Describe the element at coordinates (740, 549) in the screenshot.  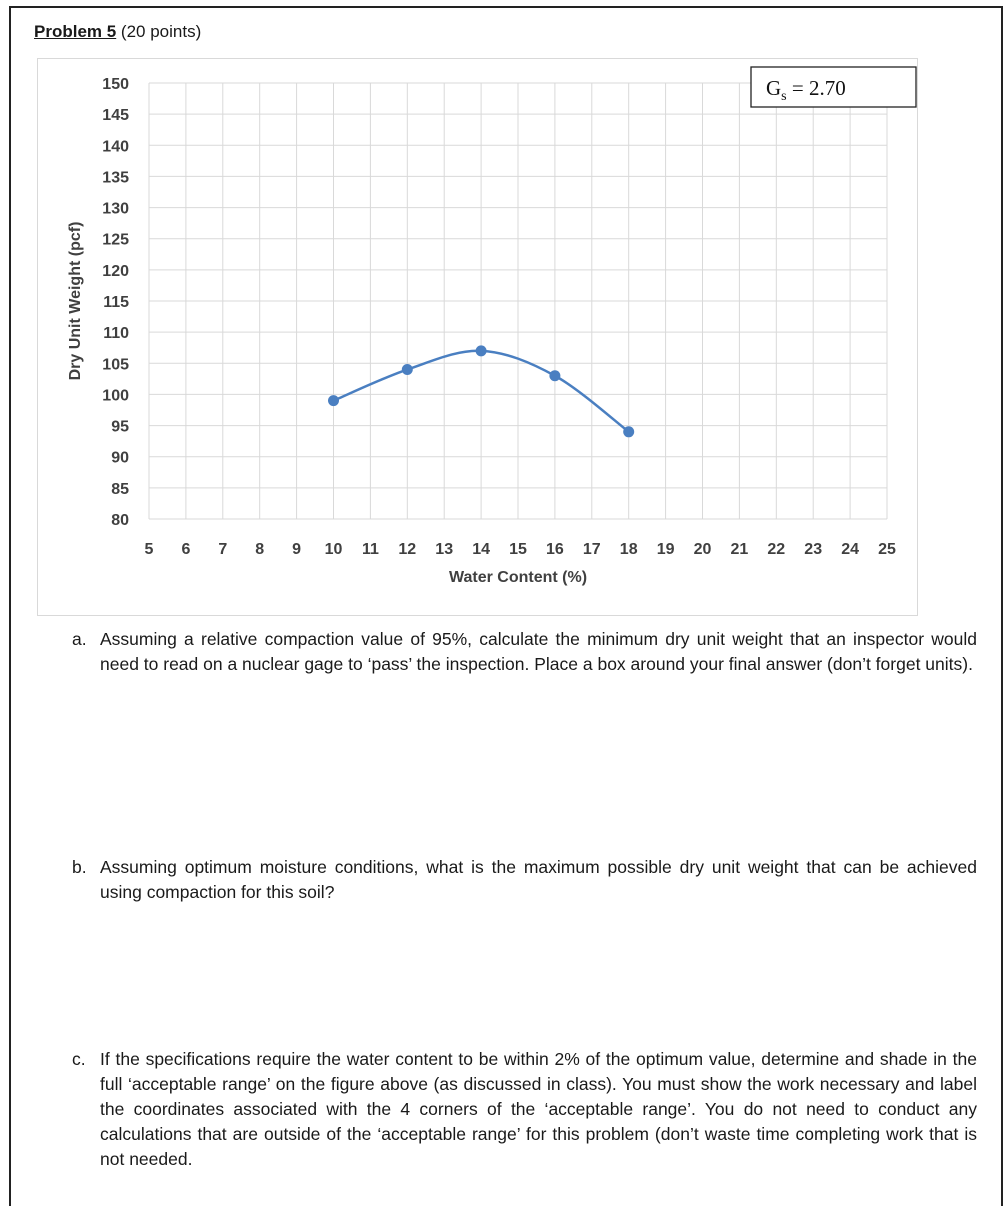
I see `x-tick-label: 21` at that location.